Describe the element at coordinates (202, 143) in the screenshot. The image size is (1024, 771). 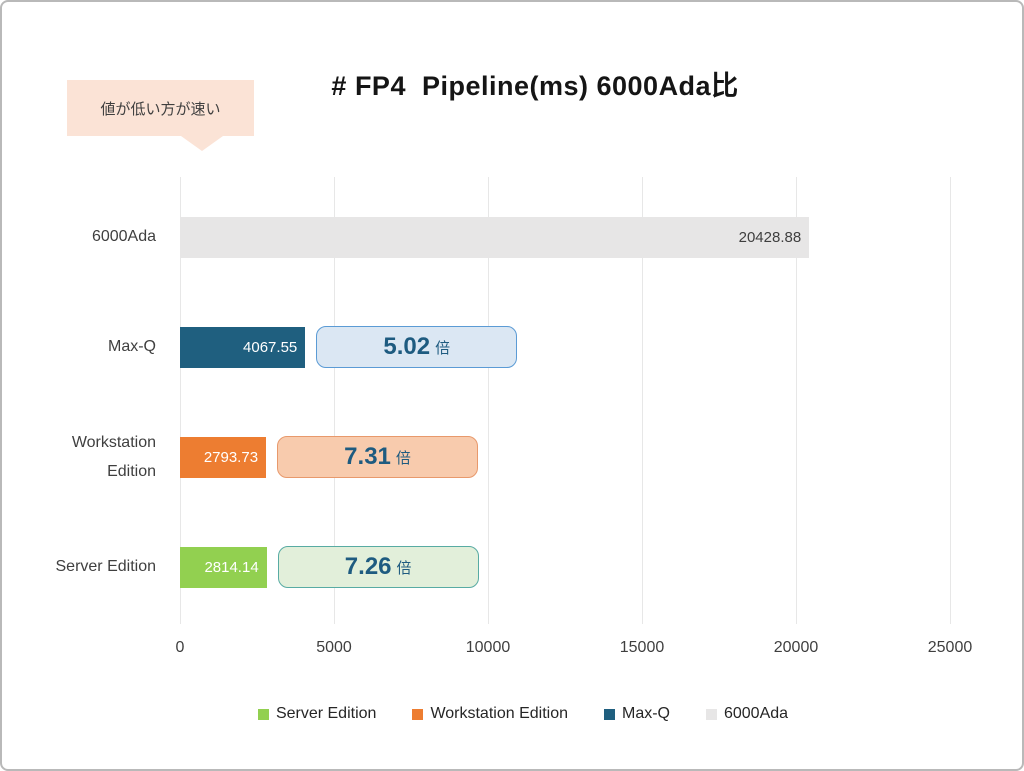
I see `callout-tail` at that location.